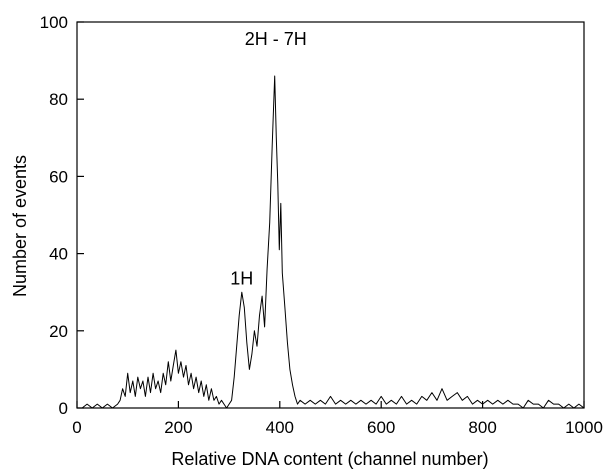  I want to click on y-tick-label: 60, so click(58, 176).